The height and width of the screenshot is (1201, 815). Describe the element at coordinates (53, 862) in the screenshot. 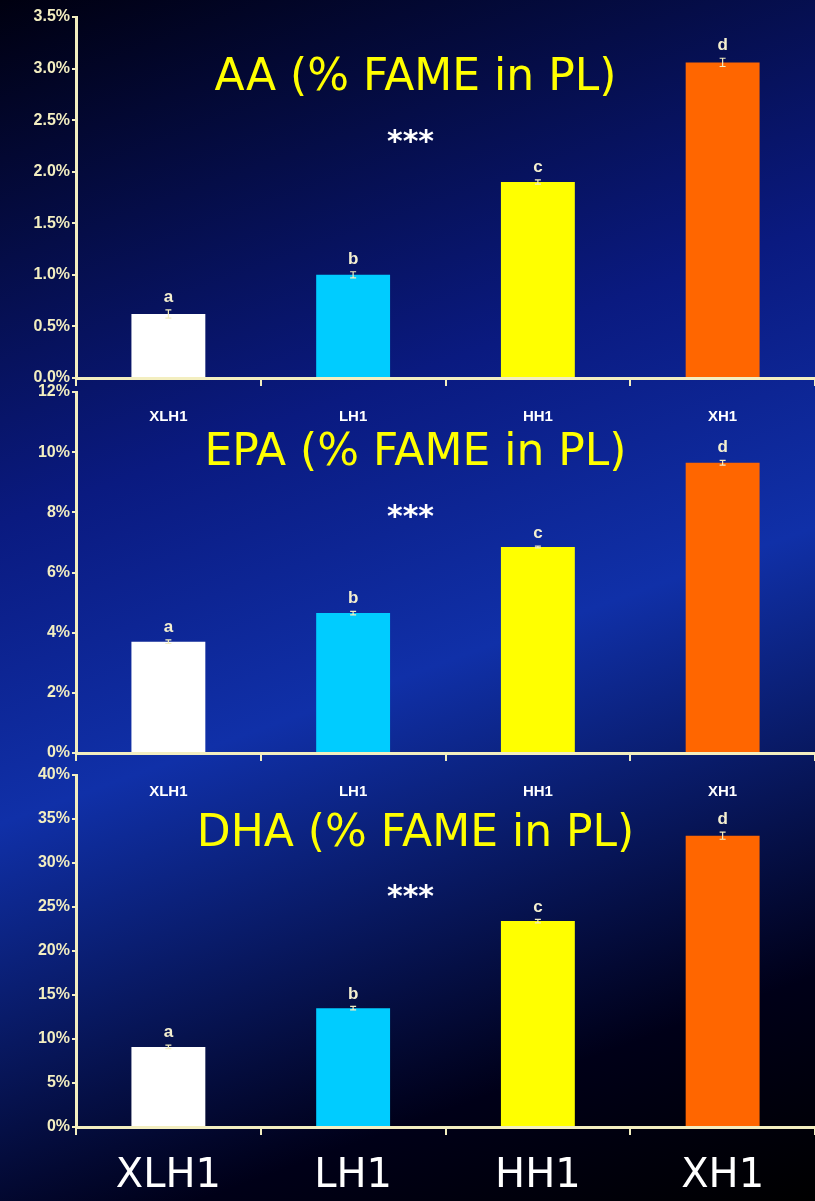

I see `y-tick-label: 30%` at that location.